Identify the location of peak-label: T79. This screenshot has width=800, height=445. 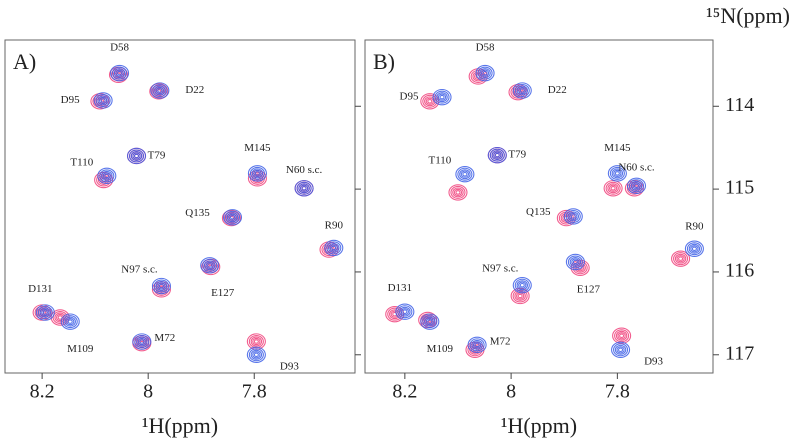
(517, 155).